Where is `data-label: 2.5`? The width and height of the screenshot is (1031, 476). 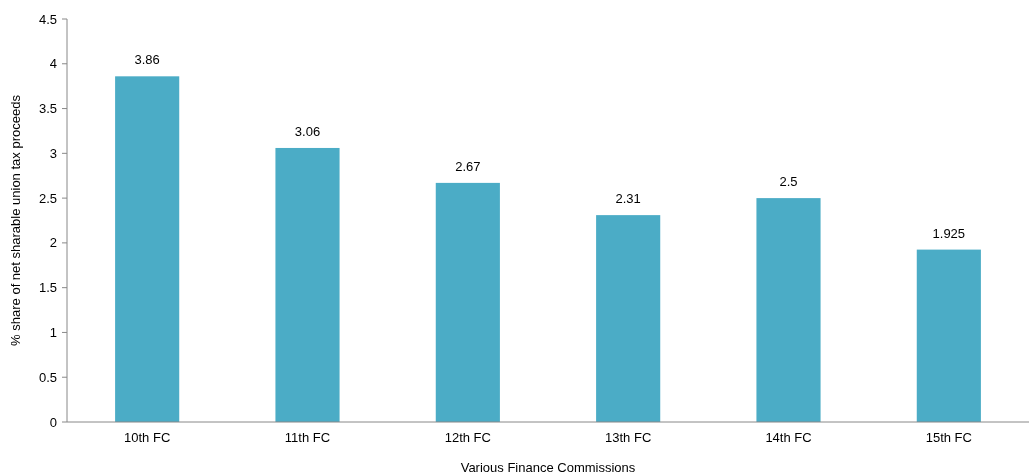
data-label: 2.5 is located at coordinates (788, 182).